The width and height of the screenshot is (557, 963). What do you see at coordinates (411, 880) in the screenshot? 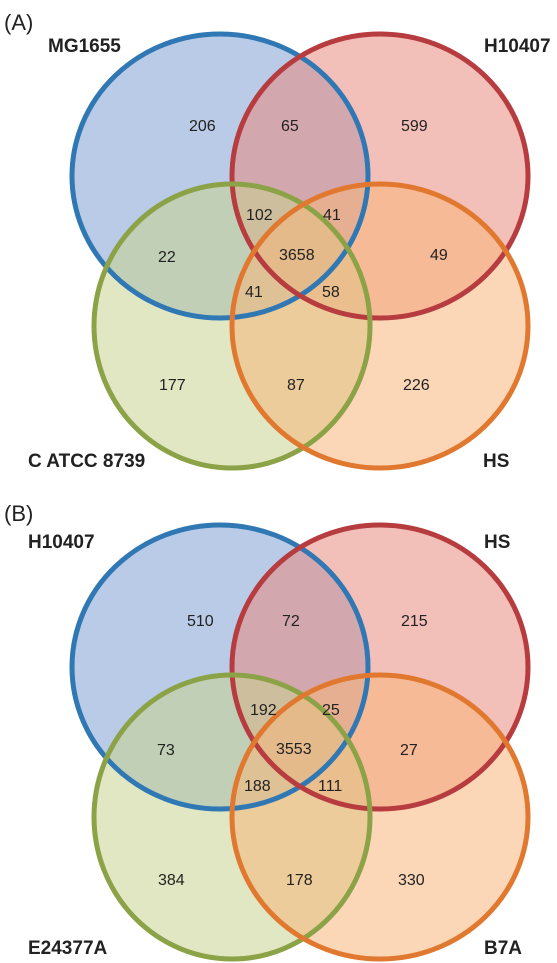
I see `panel-b-region-br-only: 330` at bounding box center [411, 880].